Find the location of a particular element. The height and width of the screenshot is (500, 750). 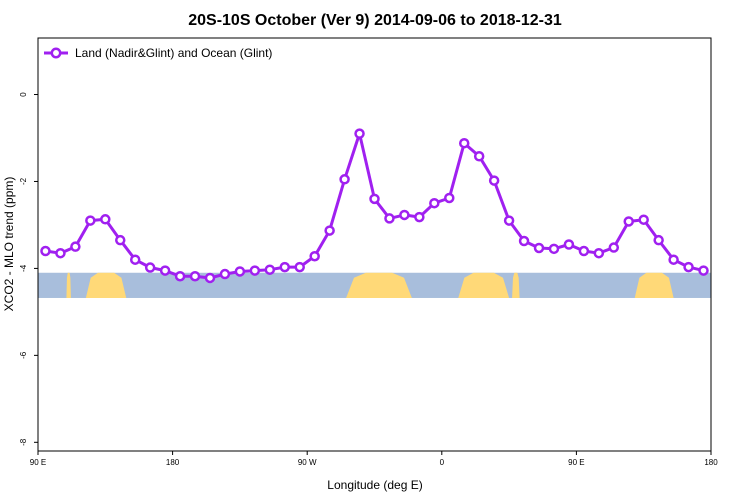

legend: Land (Nadir&Glint) and Ocean (Glint) is located at coordinates (158, 53).